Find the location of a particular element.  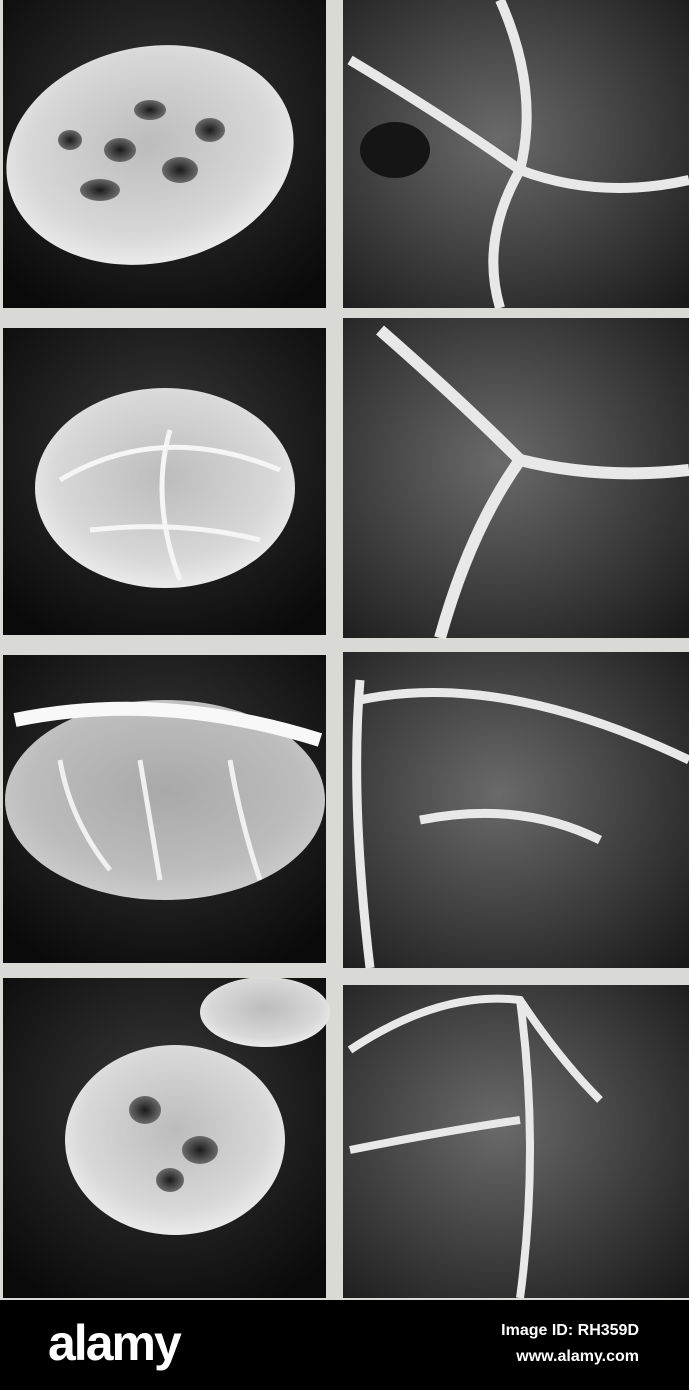

logo: alamy is located at coordinates (115, 1343).